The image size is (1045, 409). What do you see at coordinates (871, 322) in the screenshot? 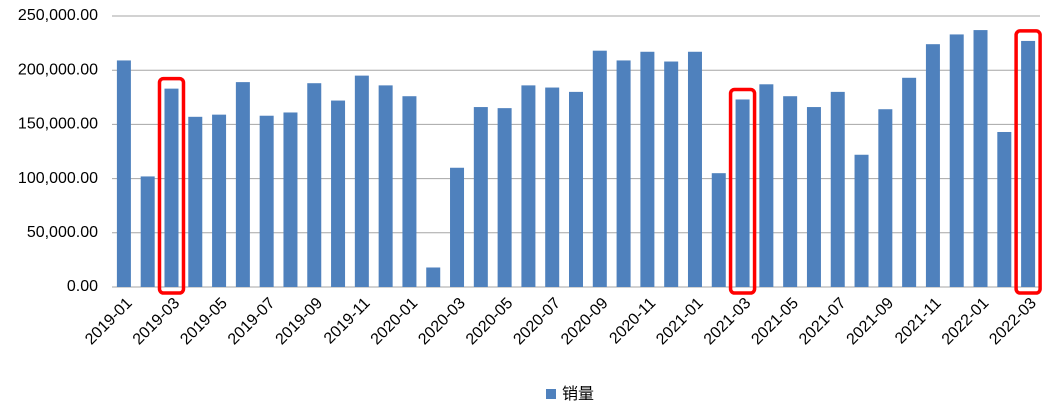
I see `x-tick-label: 2021-09` at bounding box center [871, 322].